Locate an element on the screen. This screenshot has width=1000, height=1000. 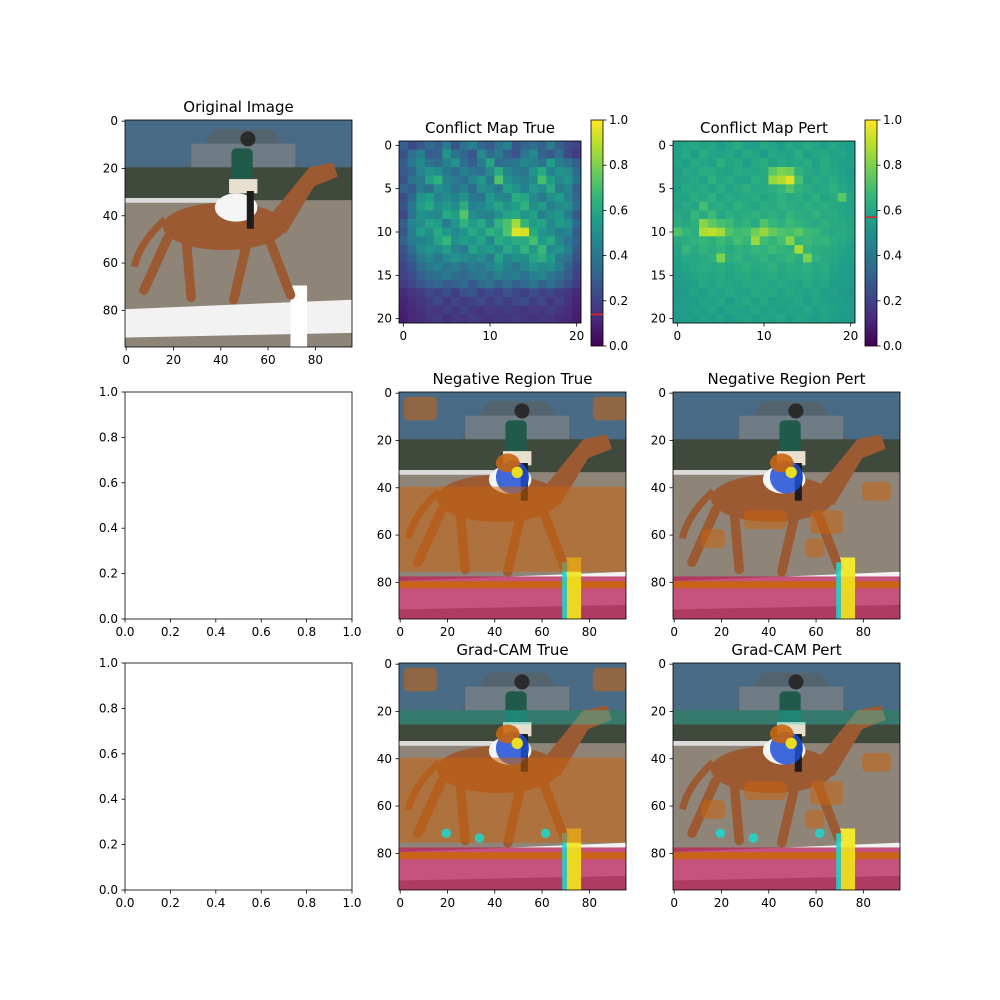
y-tick-label: 80 is located at coordinates (658, 853).